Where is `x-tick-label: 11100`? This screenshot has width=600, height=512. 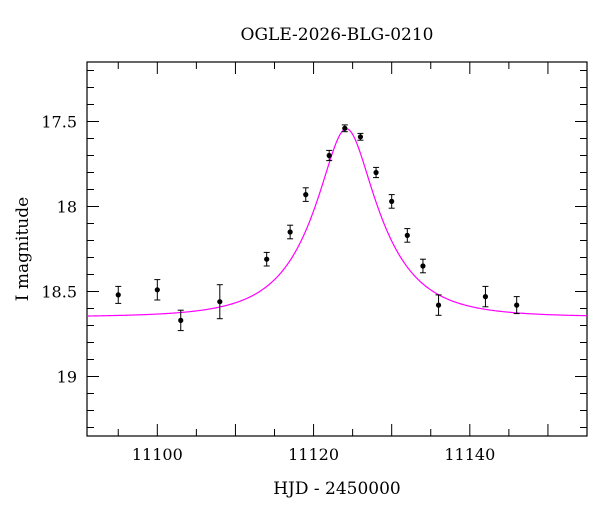
x-tick-label: 11100 is located at coordinates (157, 454).